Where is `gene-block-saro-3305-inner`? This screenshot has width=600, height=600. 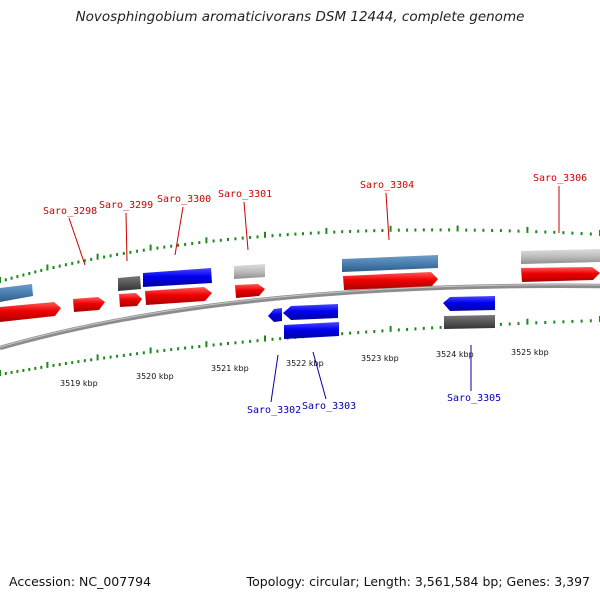
gene-block-saro-3305-inner is located at coordinates (469, 322).